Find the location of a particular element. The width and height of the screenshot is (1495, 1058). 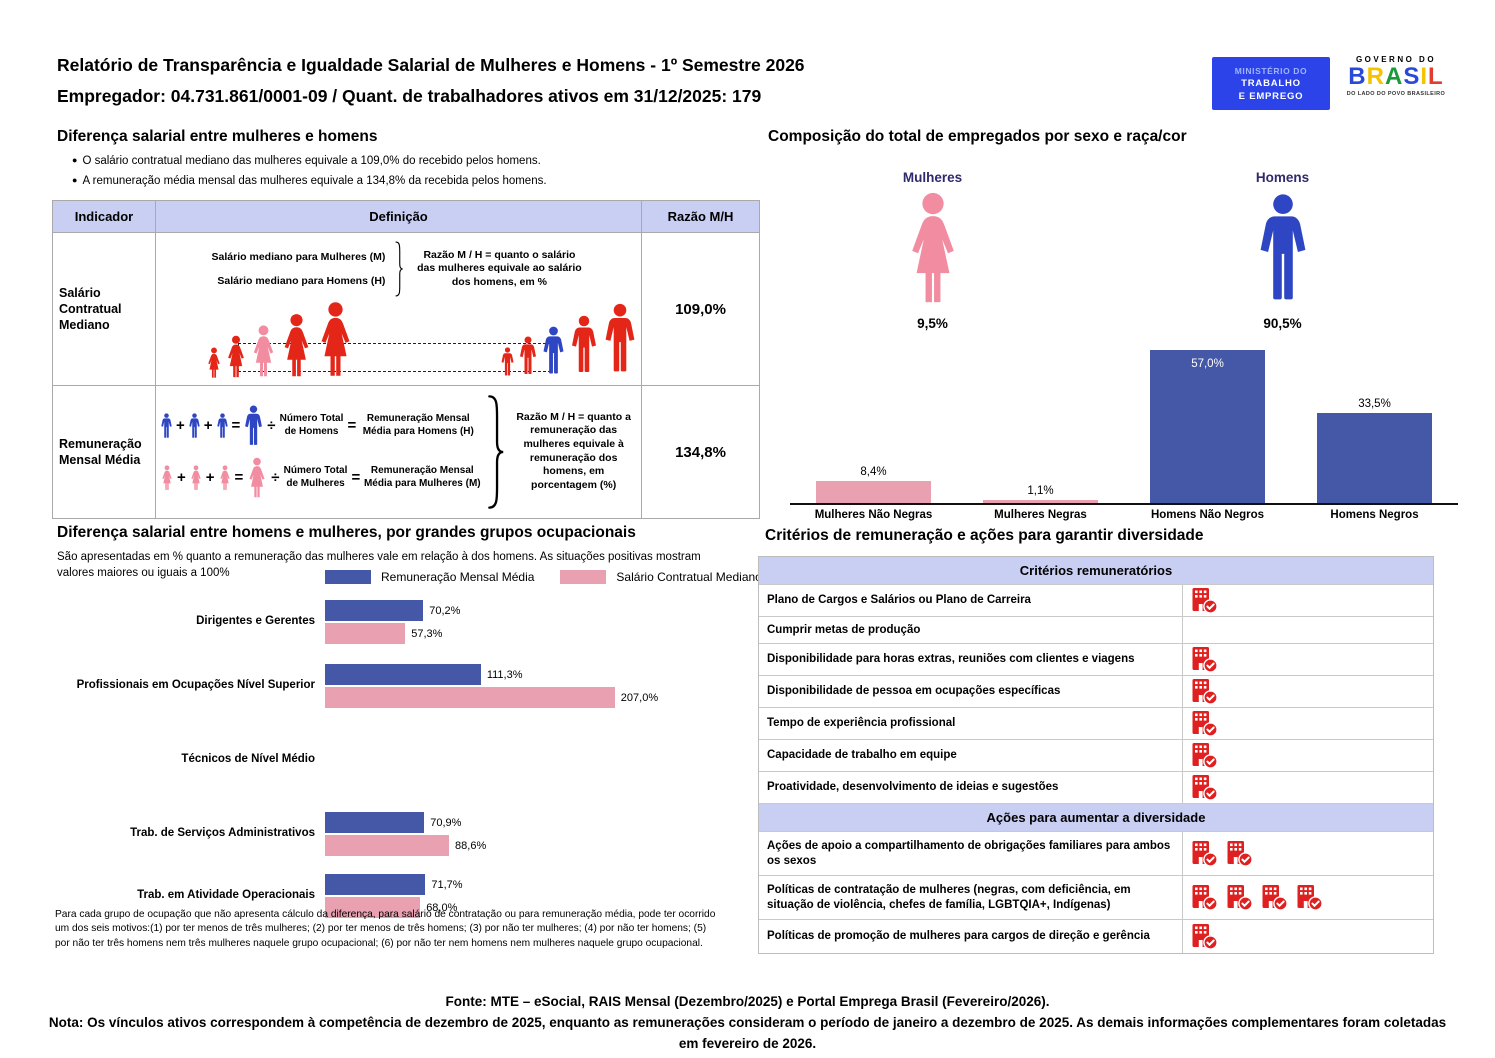

govbr-brand-text: BRASIL is located at coordinates (1396, 76).